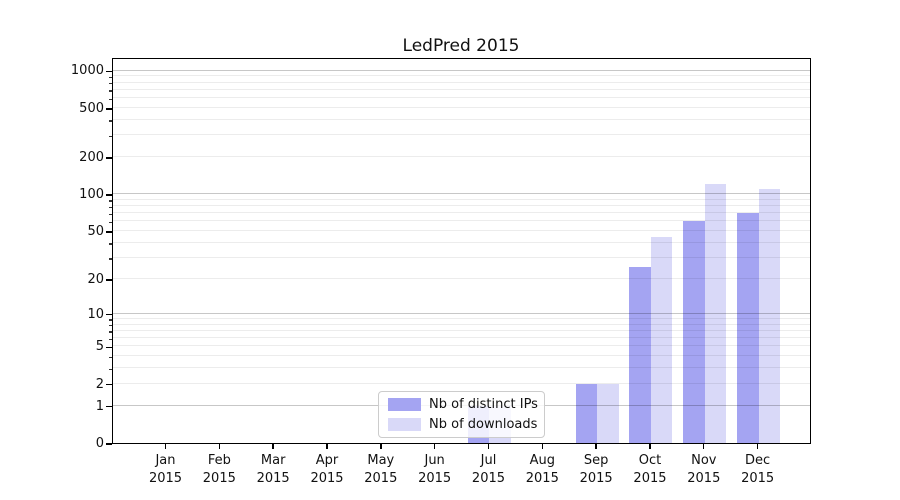 Image resolution: width=900 pixels, height=500 pixels. What do you see at coordinates (327, 469) in the screenshot?
I see `x-tick-label-apr: Apr 2015` at bounding box center [327, 469].